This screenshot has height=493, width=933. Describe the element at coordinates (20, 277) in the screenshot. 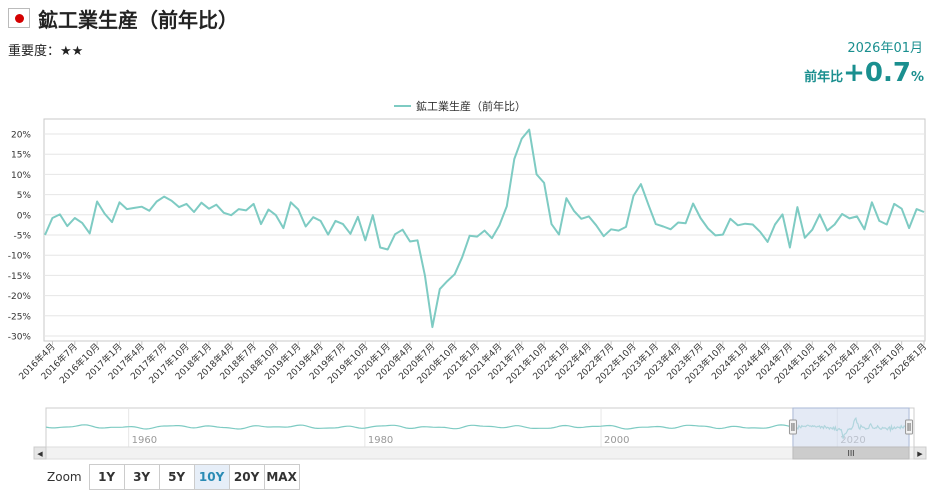

I see `y-tick-label: -15%` at that location.